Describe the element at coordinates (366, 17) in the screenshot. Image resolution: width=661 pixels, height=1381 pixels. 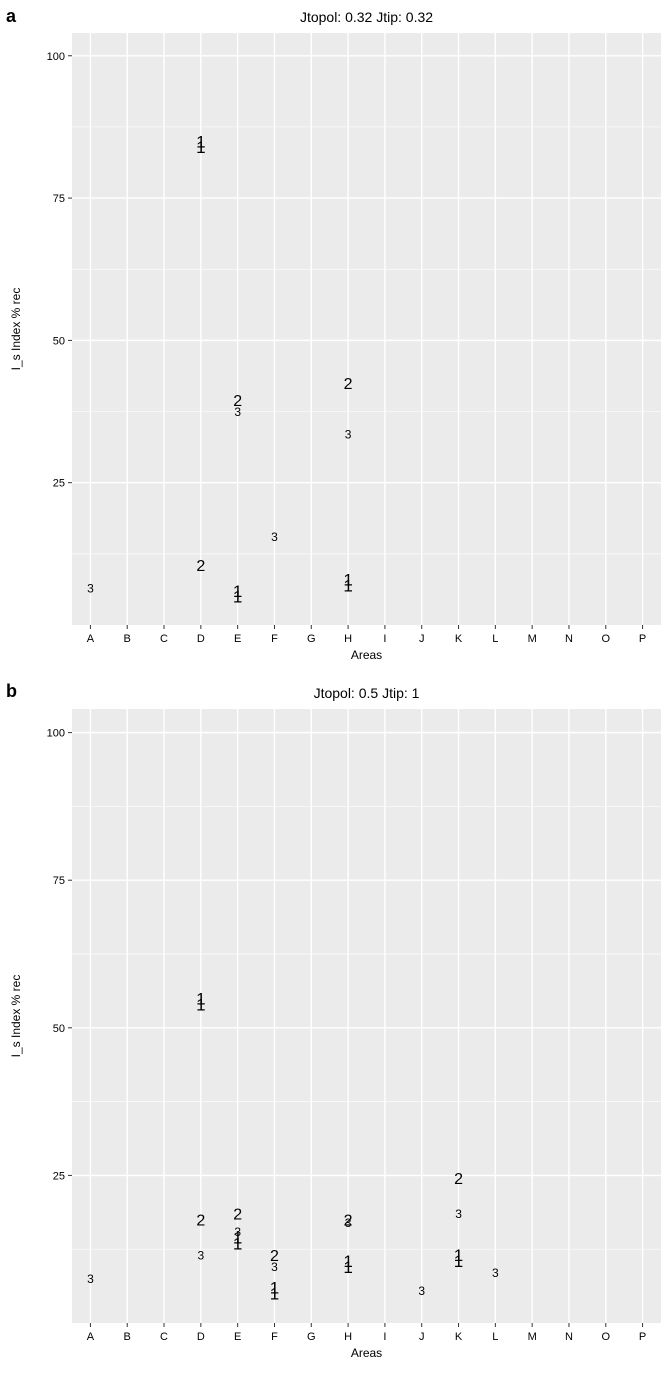
I see `chart-title: Jtopol: 0.32 Jtip: 0.32` at that location.